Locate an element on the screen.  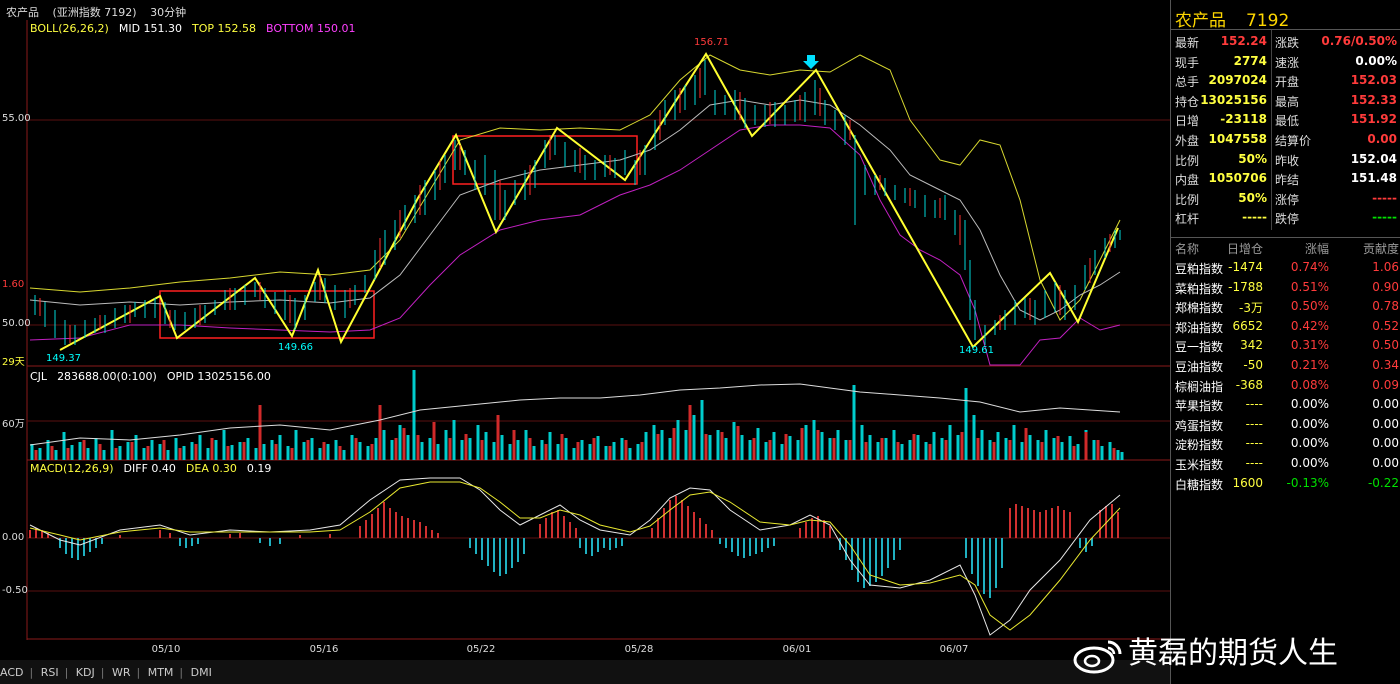
quote-label: 外盘 is located at coordinates (1187, 141).